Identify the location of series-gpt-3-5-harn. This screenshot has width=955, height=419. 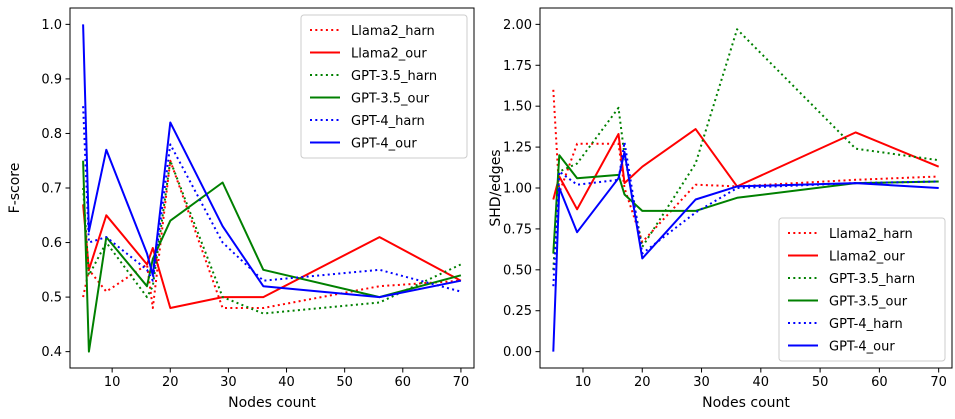
(272, 237).